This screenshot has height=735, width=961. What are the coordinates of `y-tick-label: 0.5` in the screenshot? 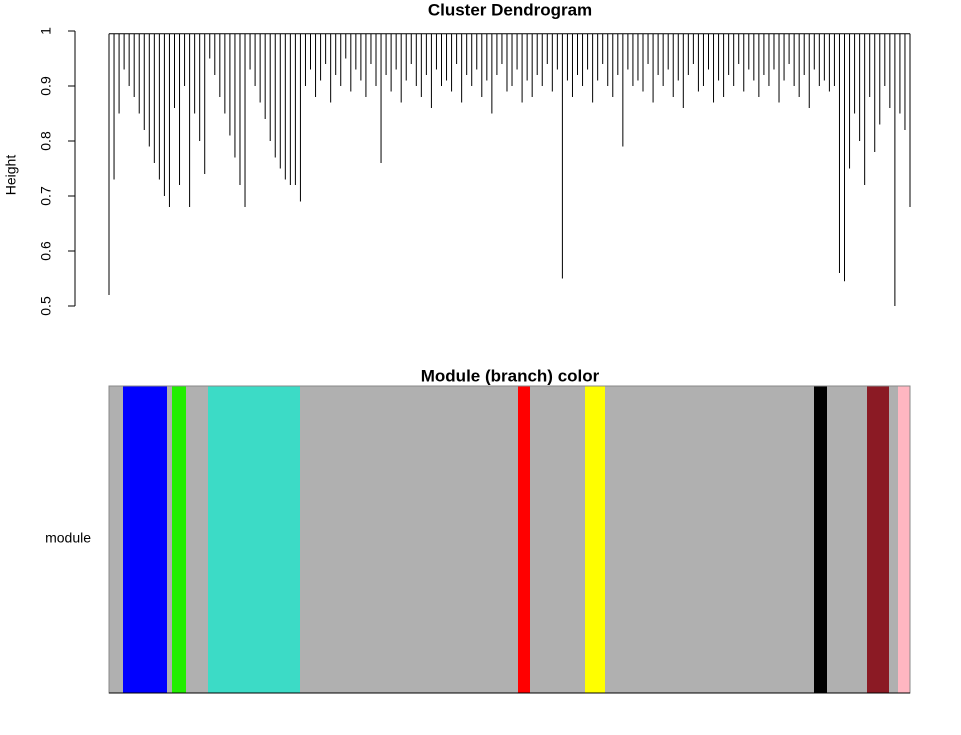 It's located at (46, 306).